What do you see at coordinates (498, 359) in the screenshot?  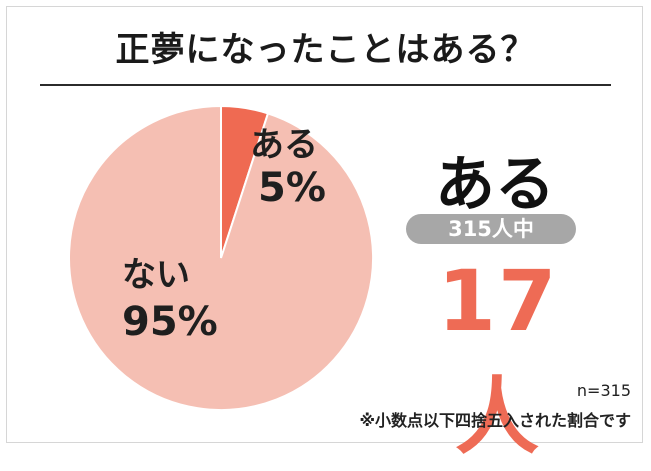 I see `stat-value: 17人` at bounding box center [498, 359].